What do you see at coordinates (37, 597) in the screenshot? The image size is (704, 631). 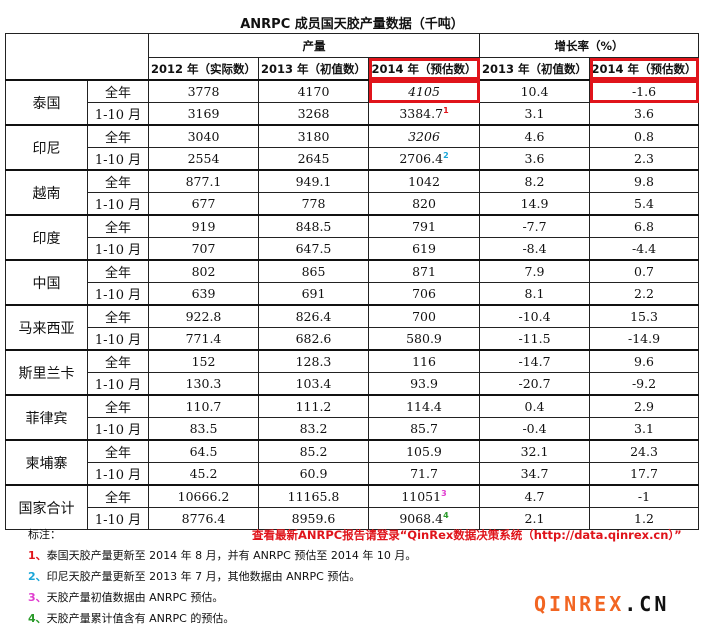 I see `note-number: 3、` at bounding box center [37, 597].